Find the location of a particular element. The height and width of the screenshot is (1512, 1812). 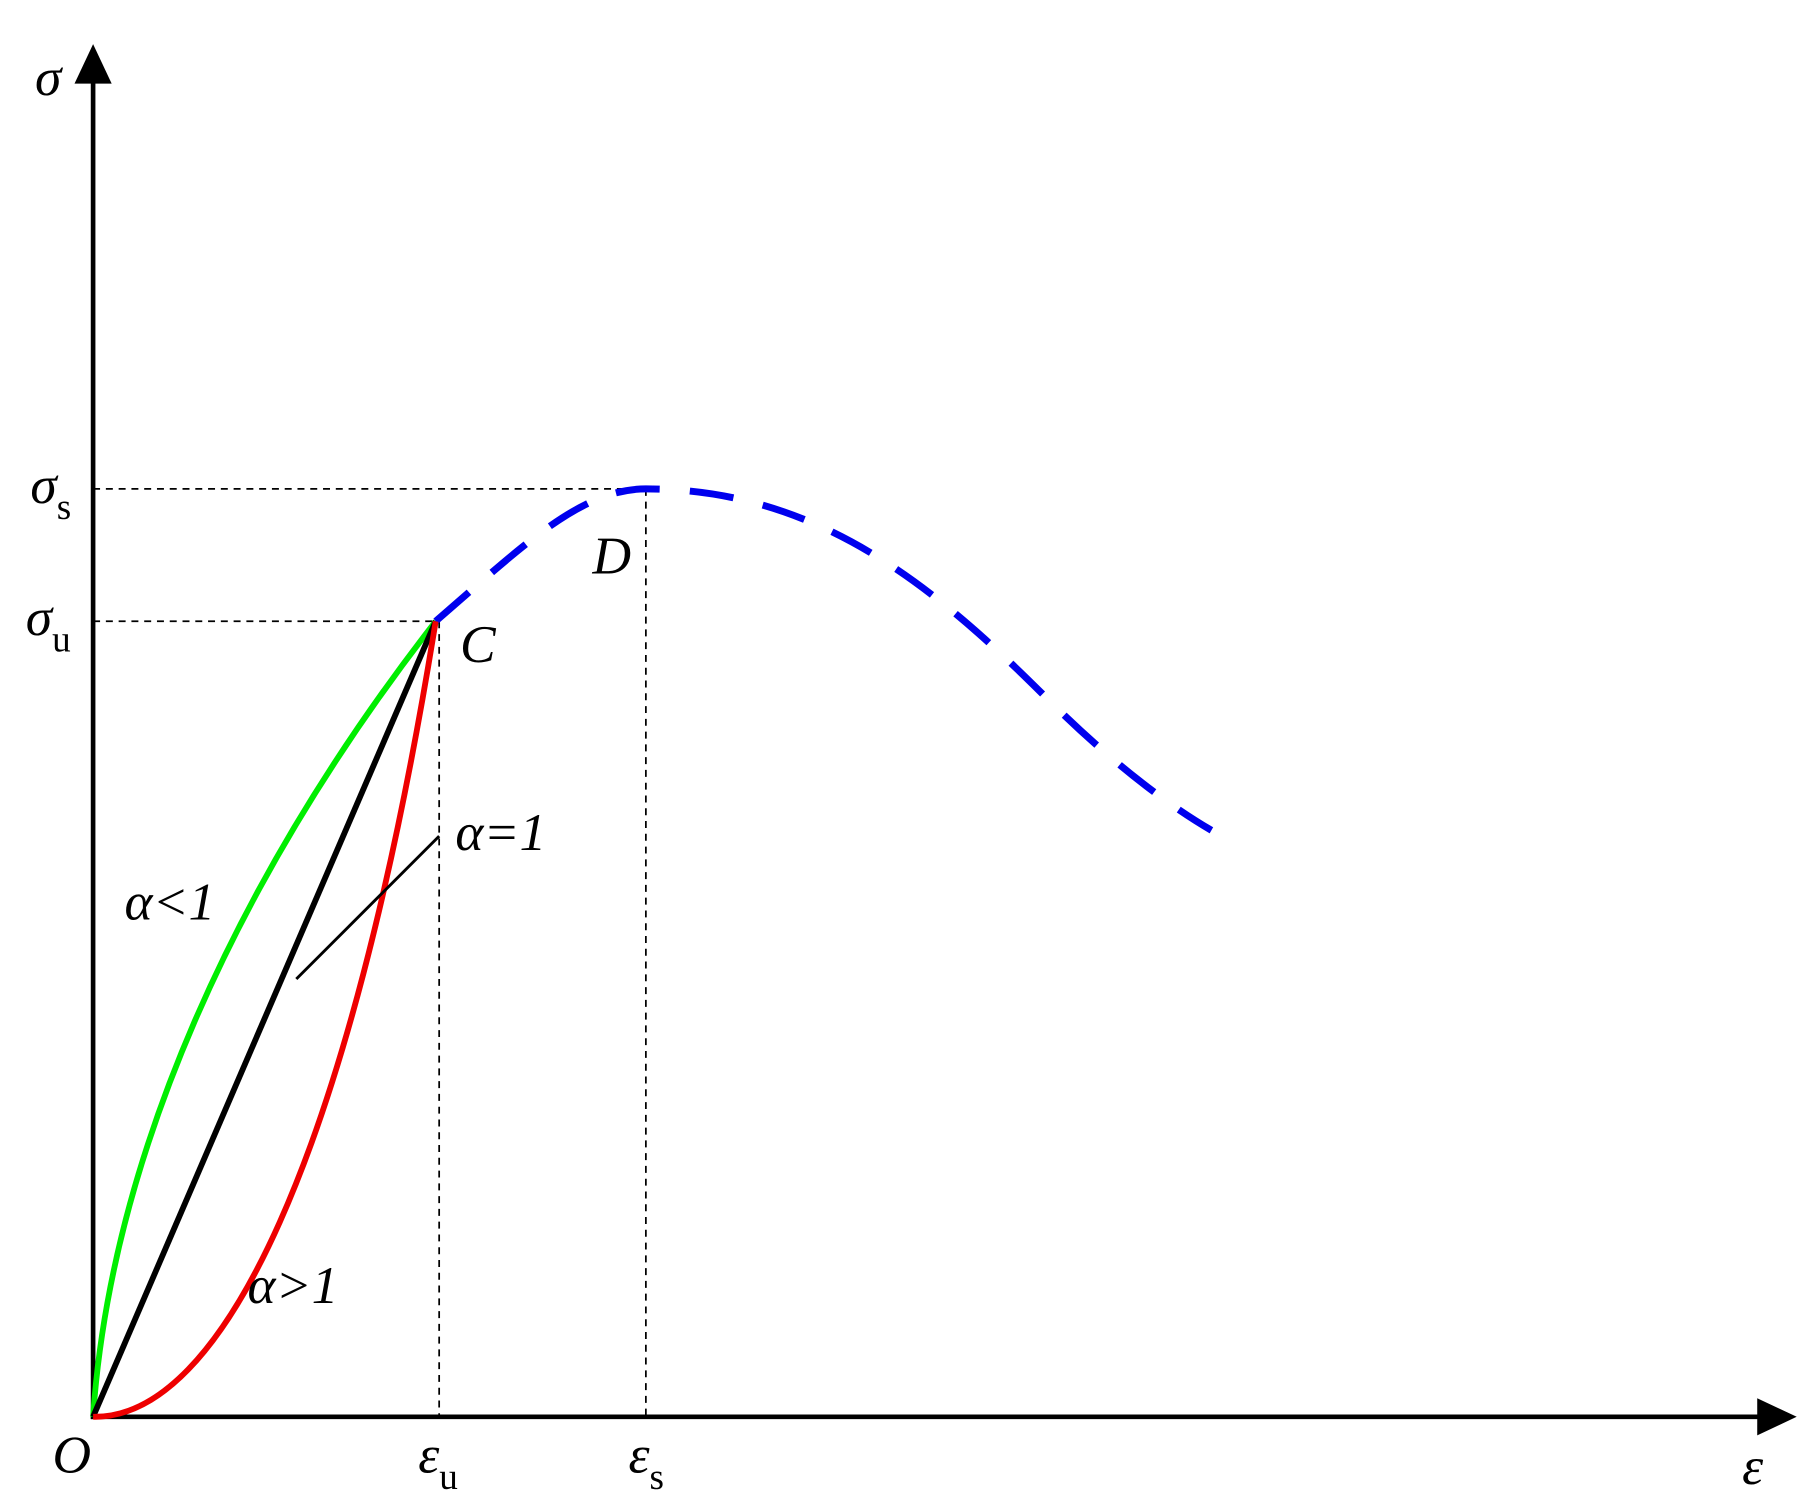

softening-curve is located at coordinates (823, 659).